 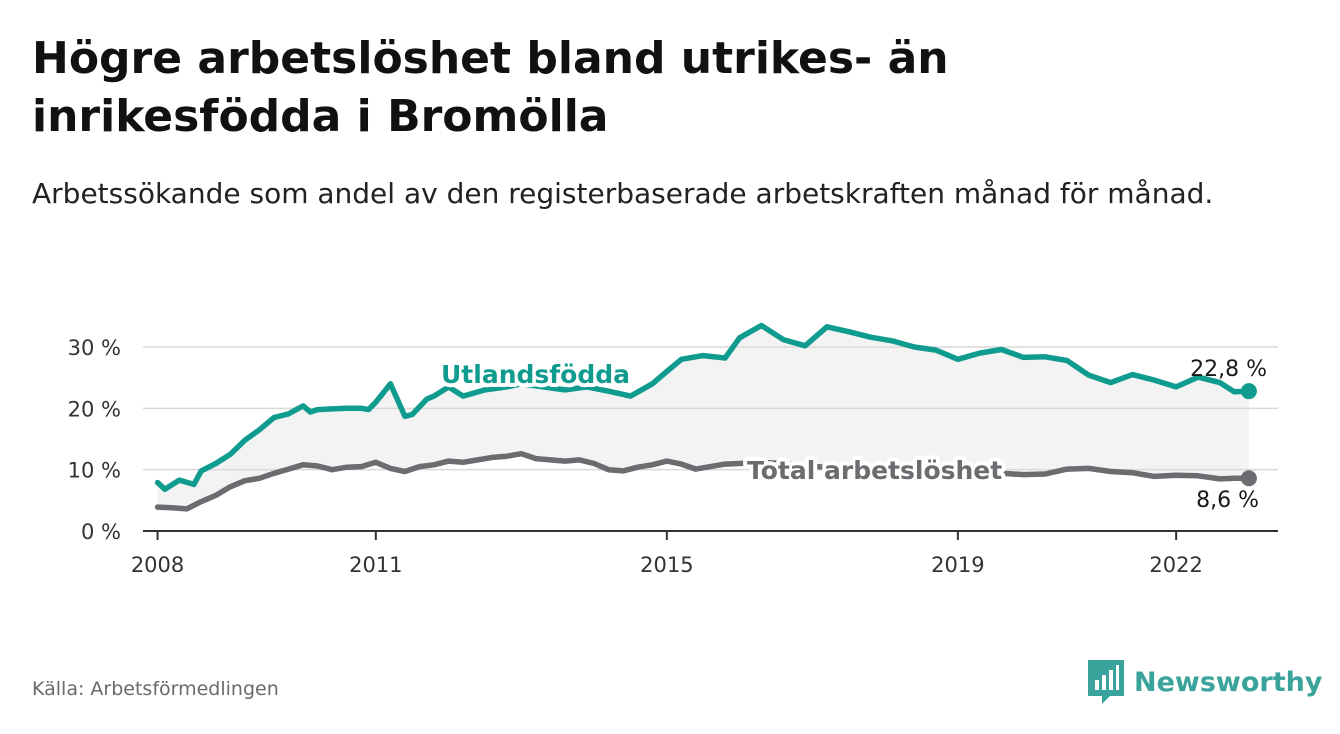 What do you see at coordinates (1228, 369) in the screenshot?
I see `end-value-utlandsfodda: 22,8 %` at bounding box center [1228, 369].